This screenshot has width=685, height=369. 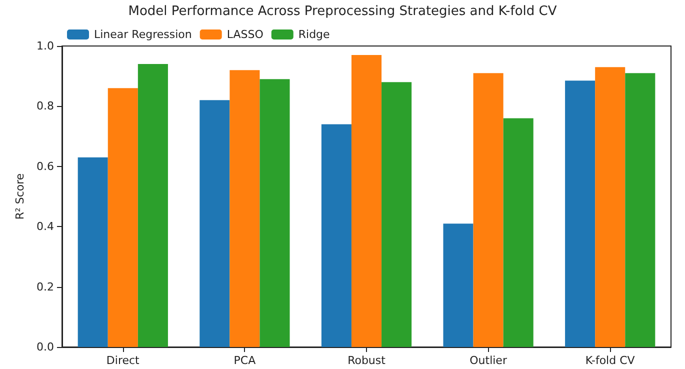 I want to click on y-tick-label: 0.8, so click(x=45, y=106).